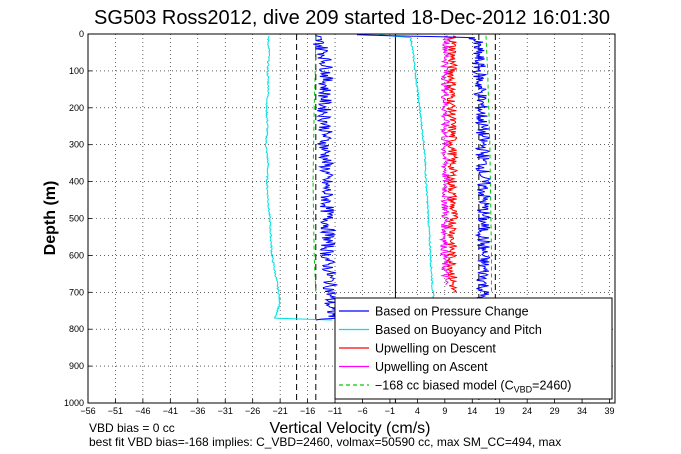 This screenshot has height=454, width=681. I want to click on x-tick-label: 39, so click(610, 411).